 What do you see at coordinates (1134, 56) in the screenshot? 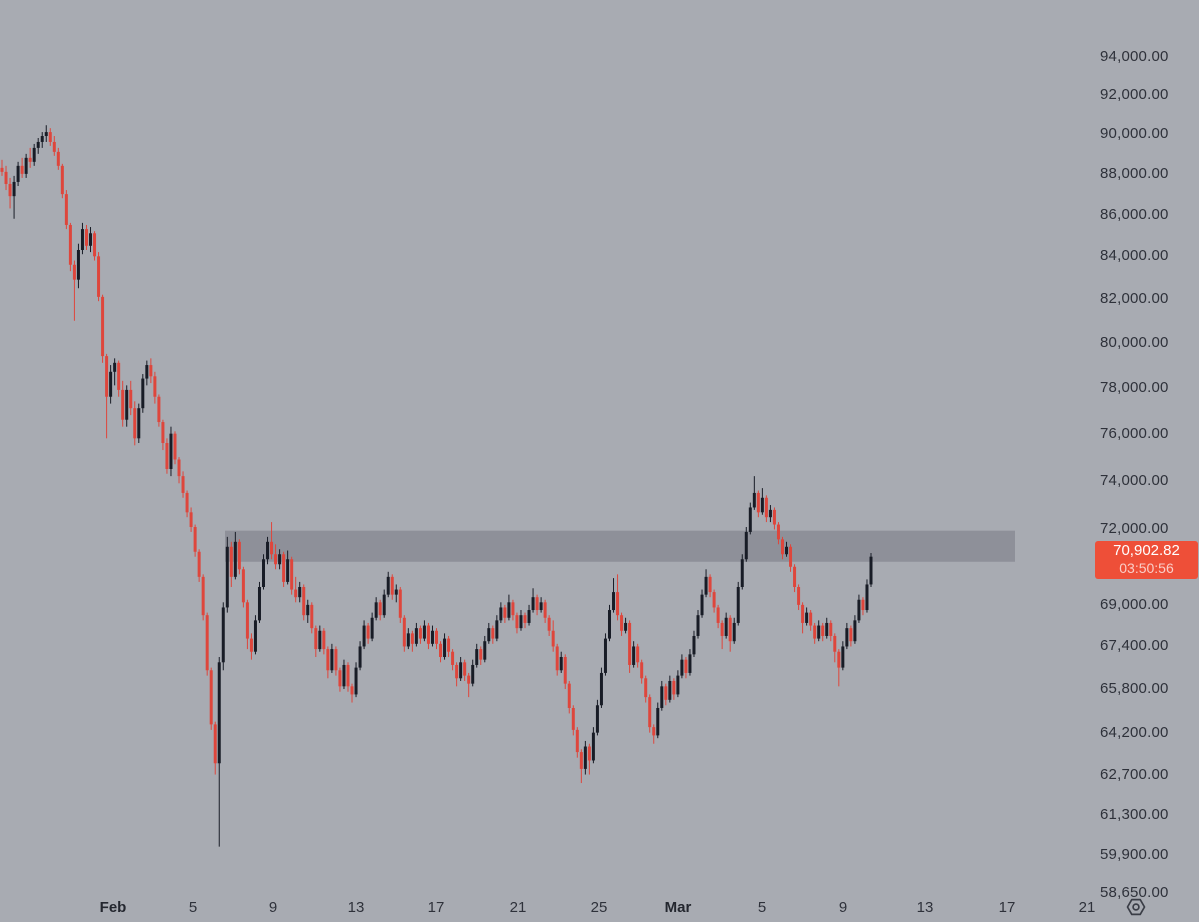
I see `price-axis-label: 94,000.00` at bounding box center [1134, 56].